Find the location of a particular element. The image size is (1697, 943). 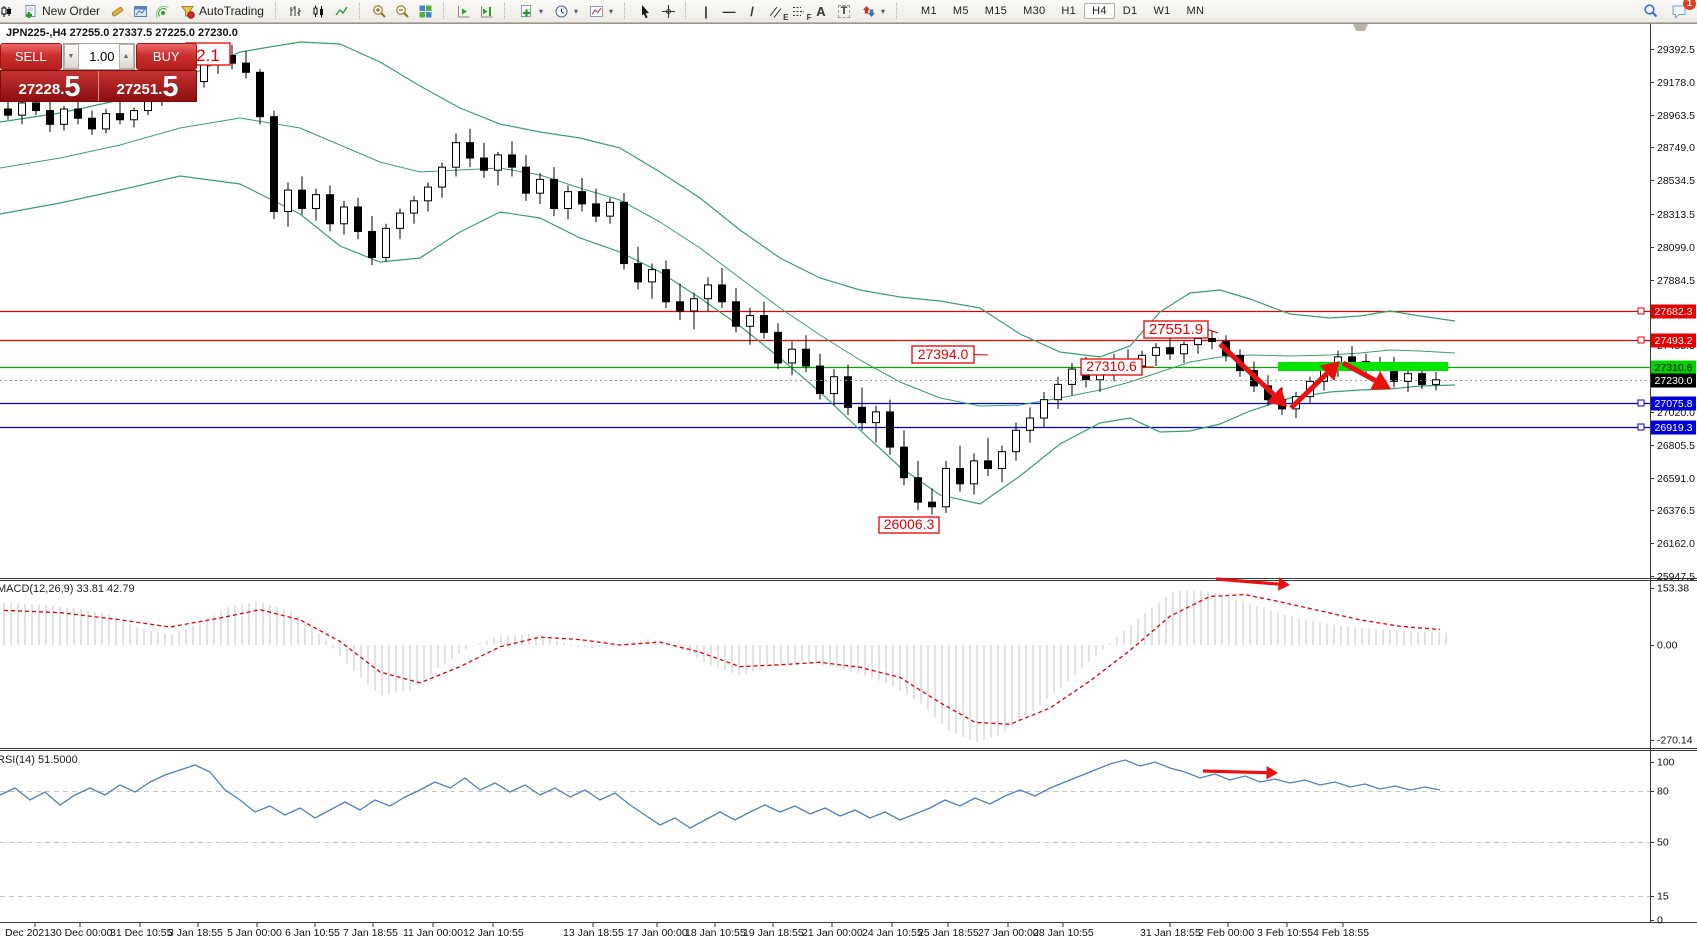

text-icon: A is located at coordinates (821, 11).